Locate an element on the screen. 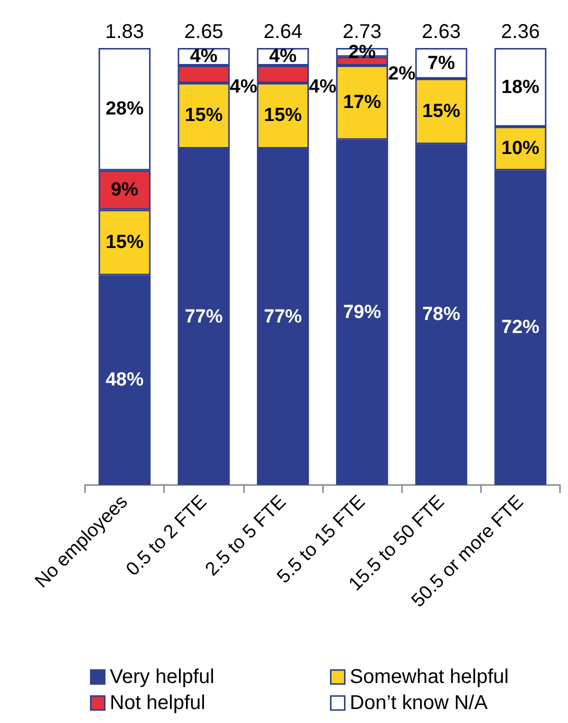 The width and height of the screenshot is (568, 723). annotation: 2.65 is located at coordinates (204, 32).